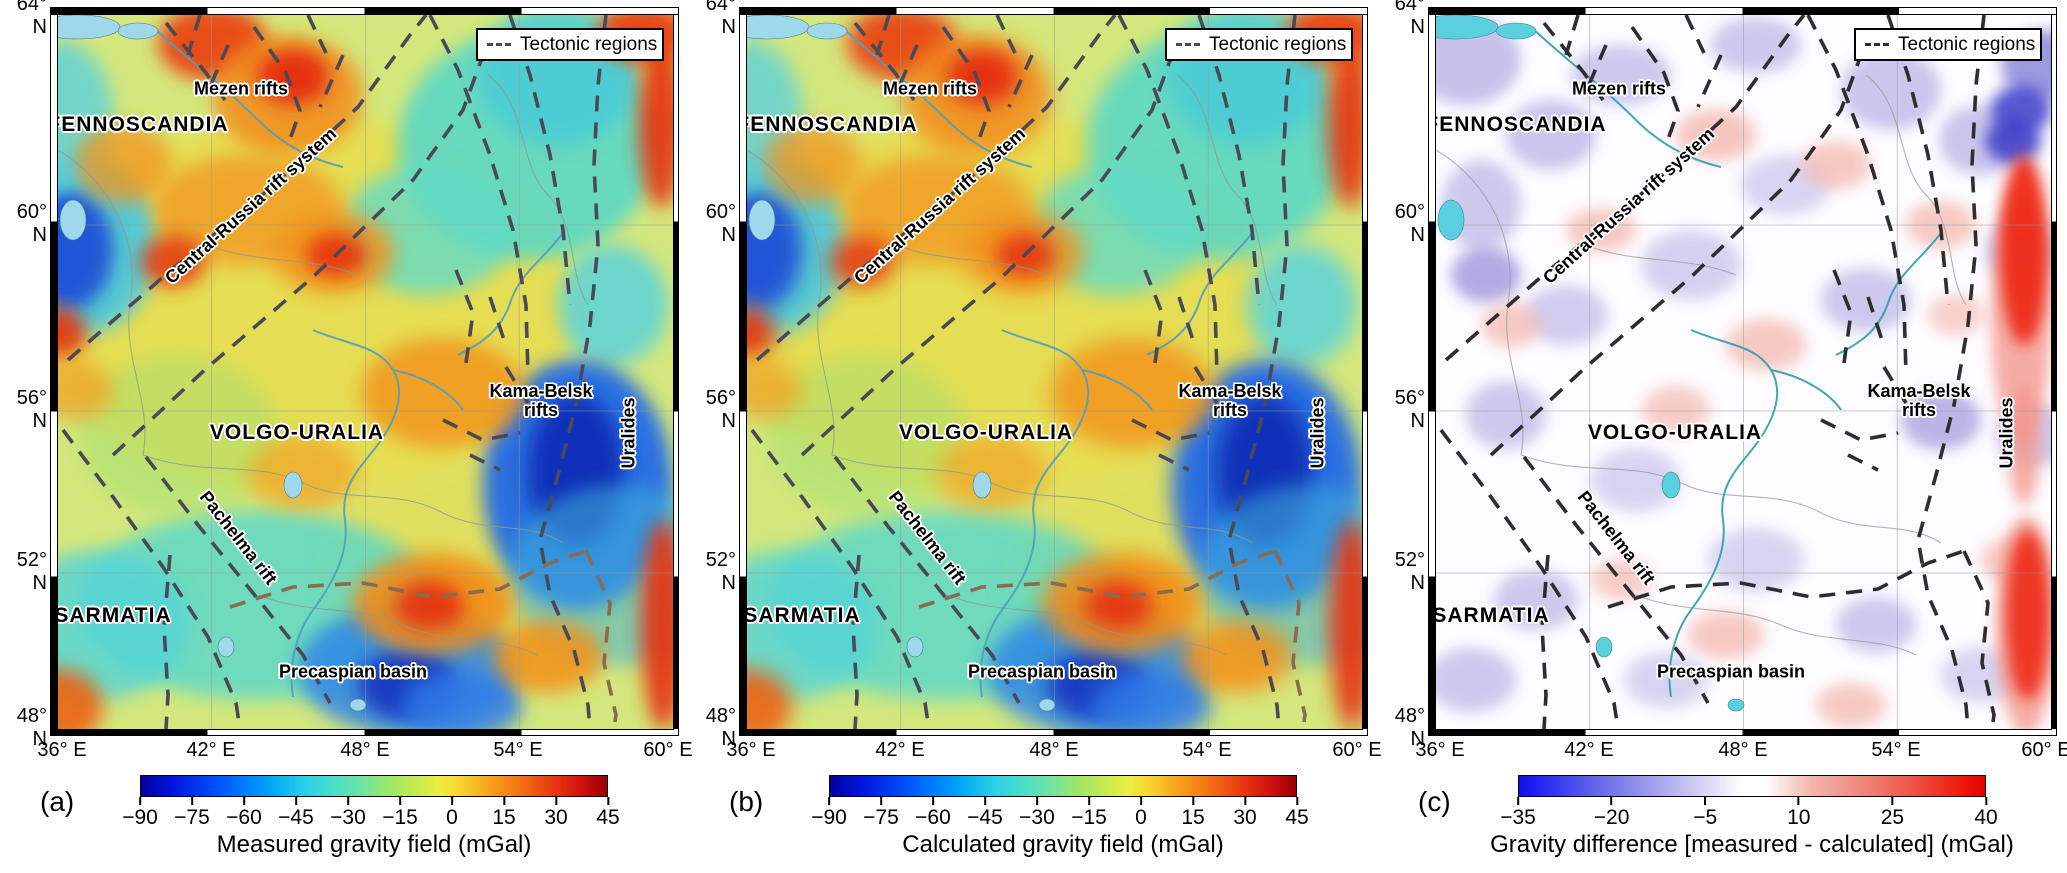  What do you see at coordinates (1037, 817) in the screenshot?
I see `cbar-tick: −30` at bounding box center [1037, 817].